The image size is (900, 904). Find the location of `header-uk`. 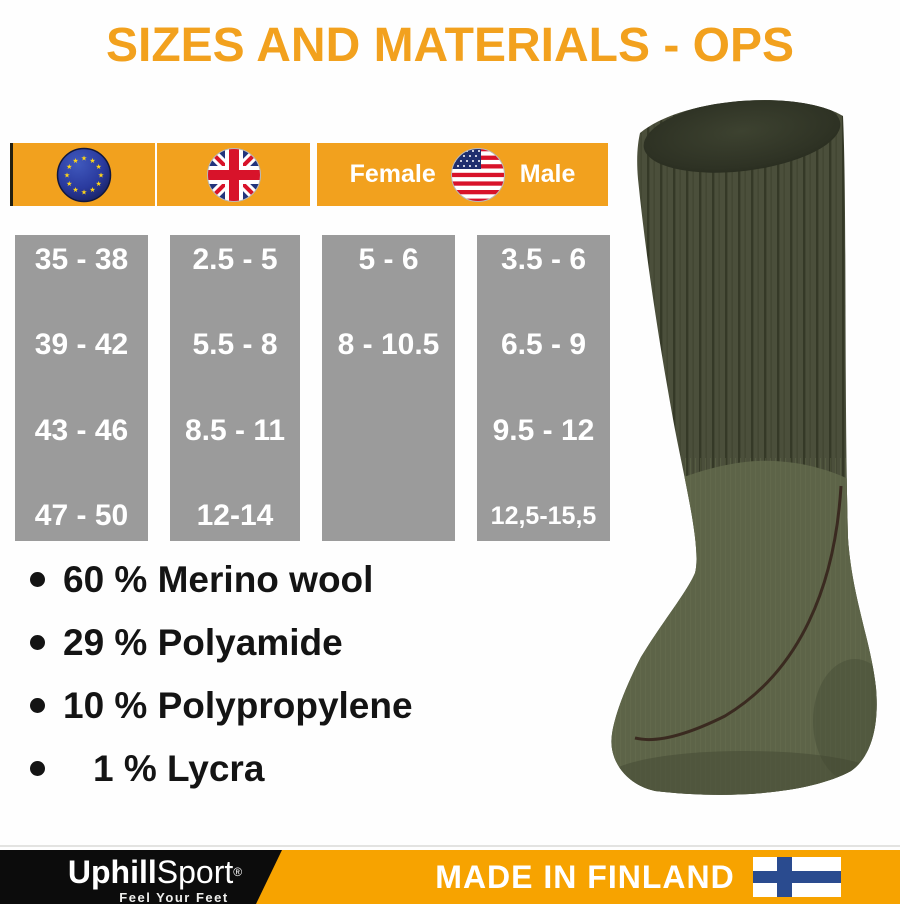

header-uk is located at coordinates (233, 174).